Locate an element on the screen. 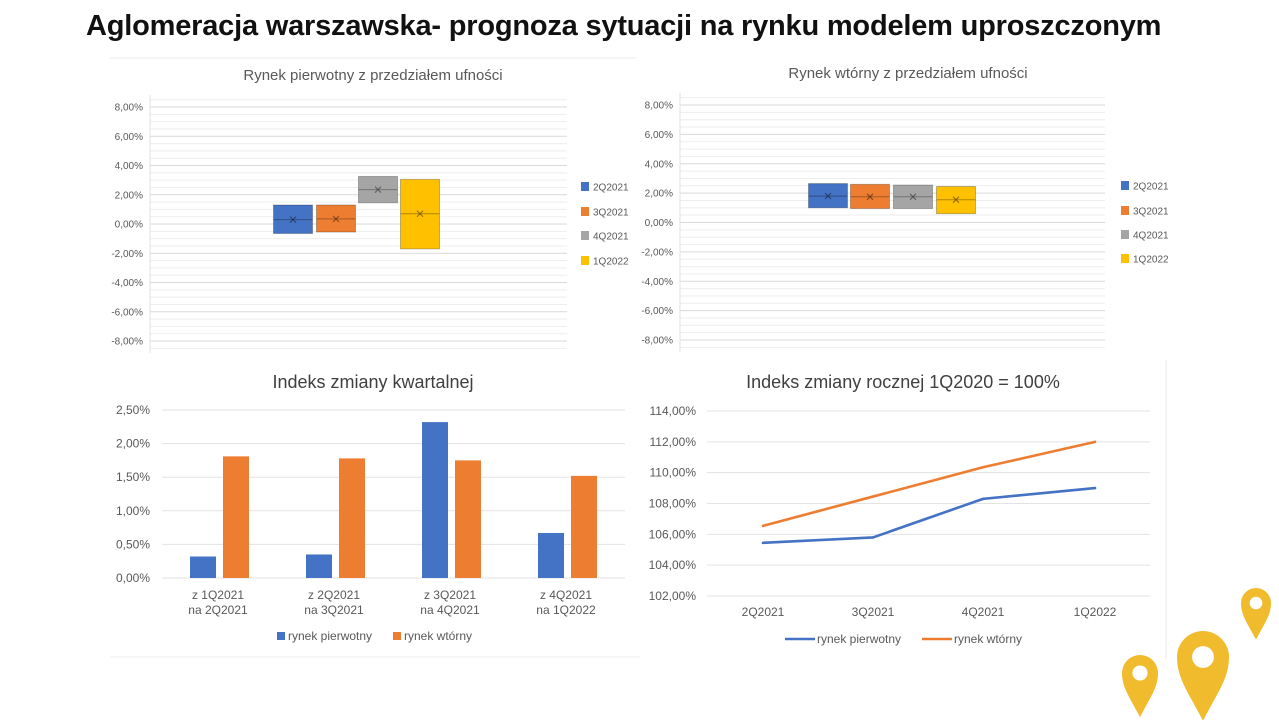 This screenshot has height=720, width=1279. x-tick-label: z 2Q2021 is located at coordinates (334, 595).